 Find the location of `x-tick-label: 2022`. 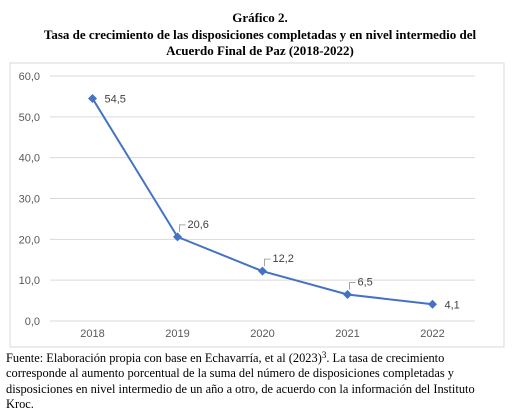

x-tick-label: 2022 is located at coordinates (432, 334).